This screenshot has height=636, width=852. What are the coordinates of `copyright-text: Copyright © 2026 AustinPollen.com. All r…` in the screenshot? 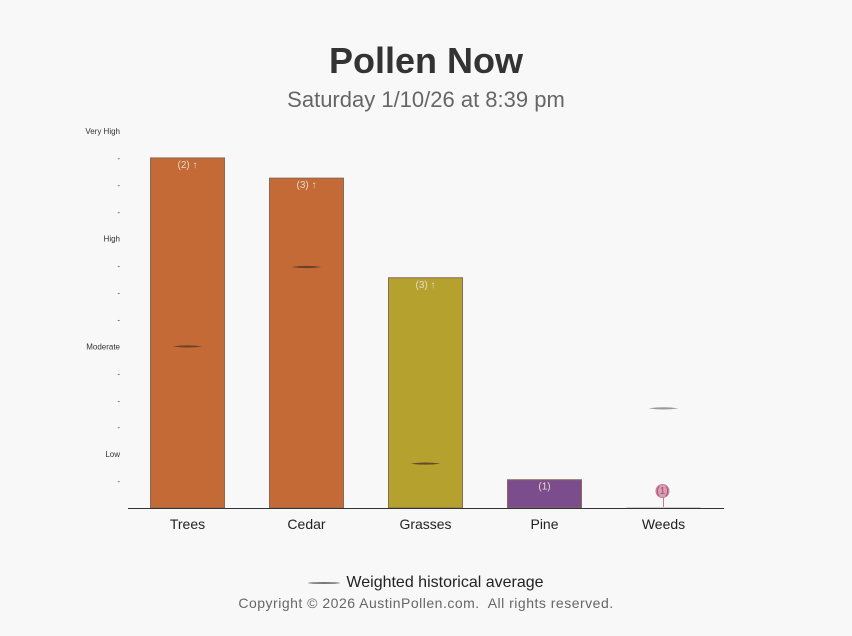 It's located at (426, 603).